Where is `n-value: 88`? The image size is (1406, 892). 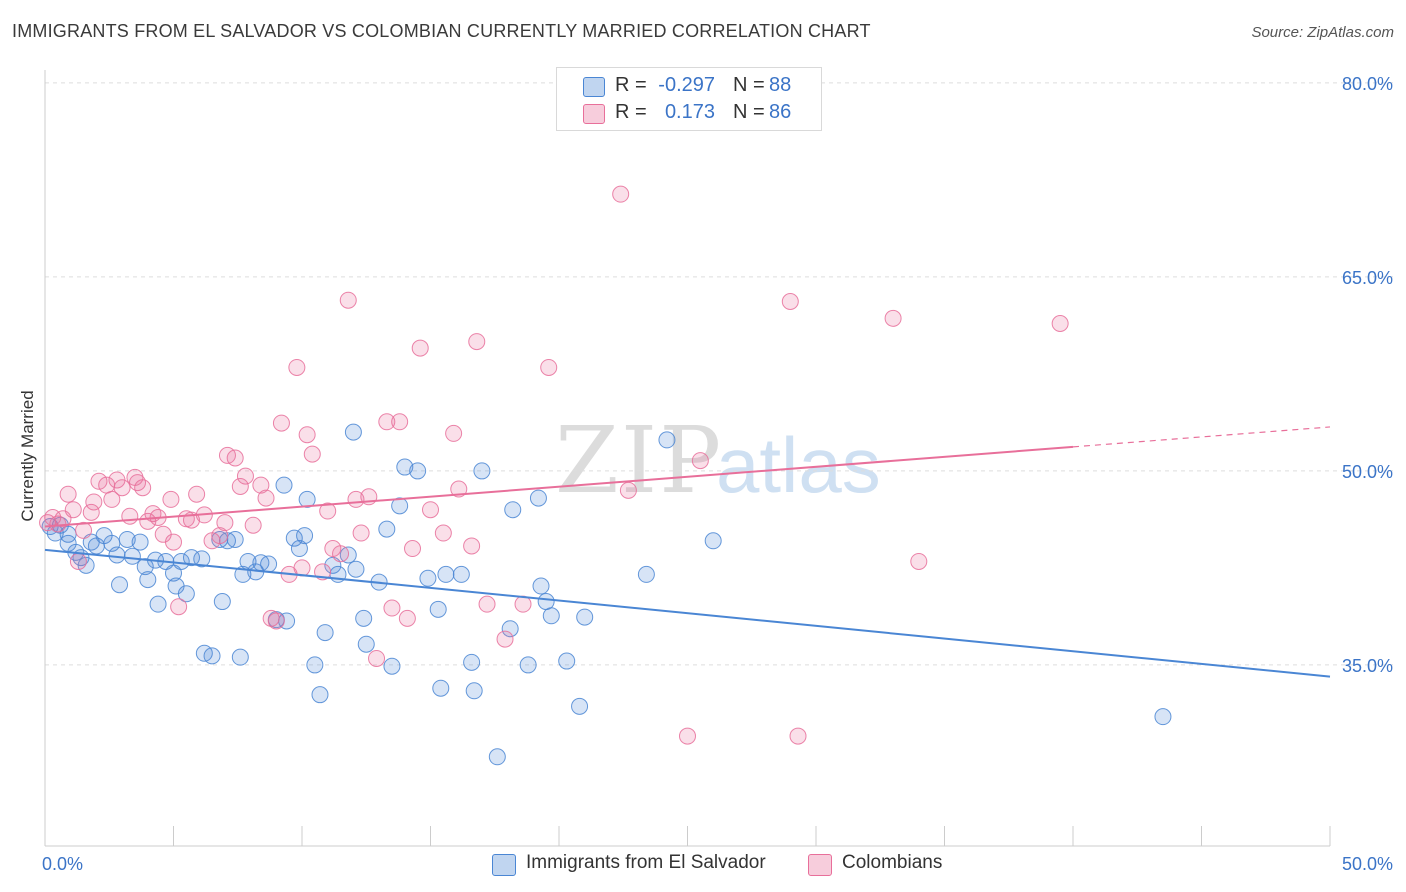 n-value: 88 is located at coordinates (780, 85).